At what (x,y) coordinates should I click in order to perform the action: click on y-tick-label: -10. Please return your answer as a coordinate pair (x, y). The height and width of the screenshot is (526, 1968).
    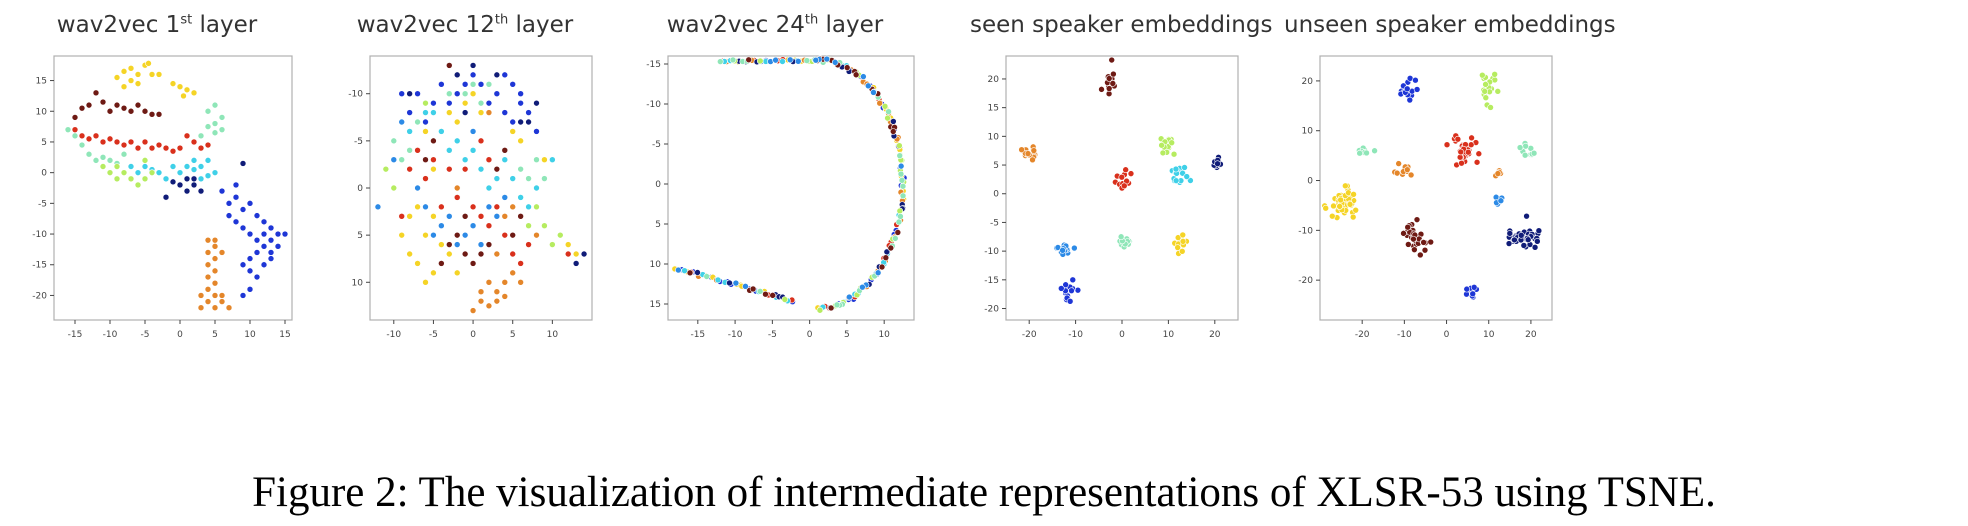
    Looking at the image, I should click on (39, 235).